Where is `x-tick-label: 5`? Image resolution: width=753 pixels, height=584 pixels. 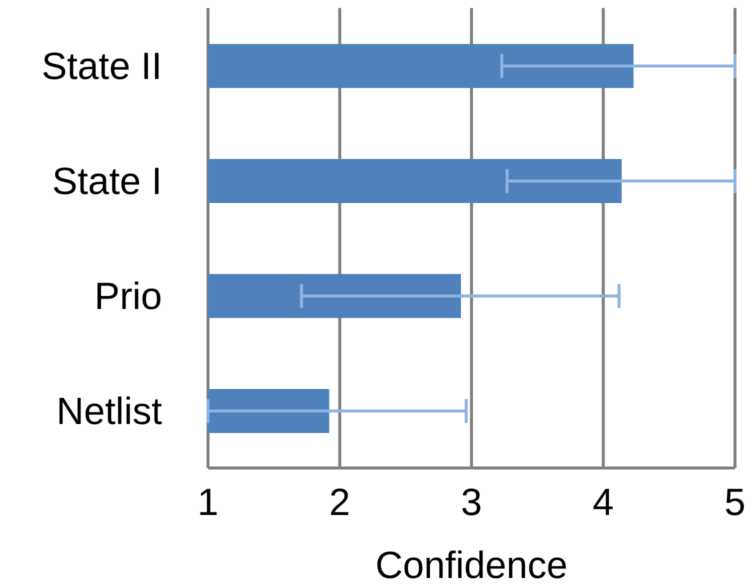 x-tick-label: 5 is located at coordinates (735, 503).